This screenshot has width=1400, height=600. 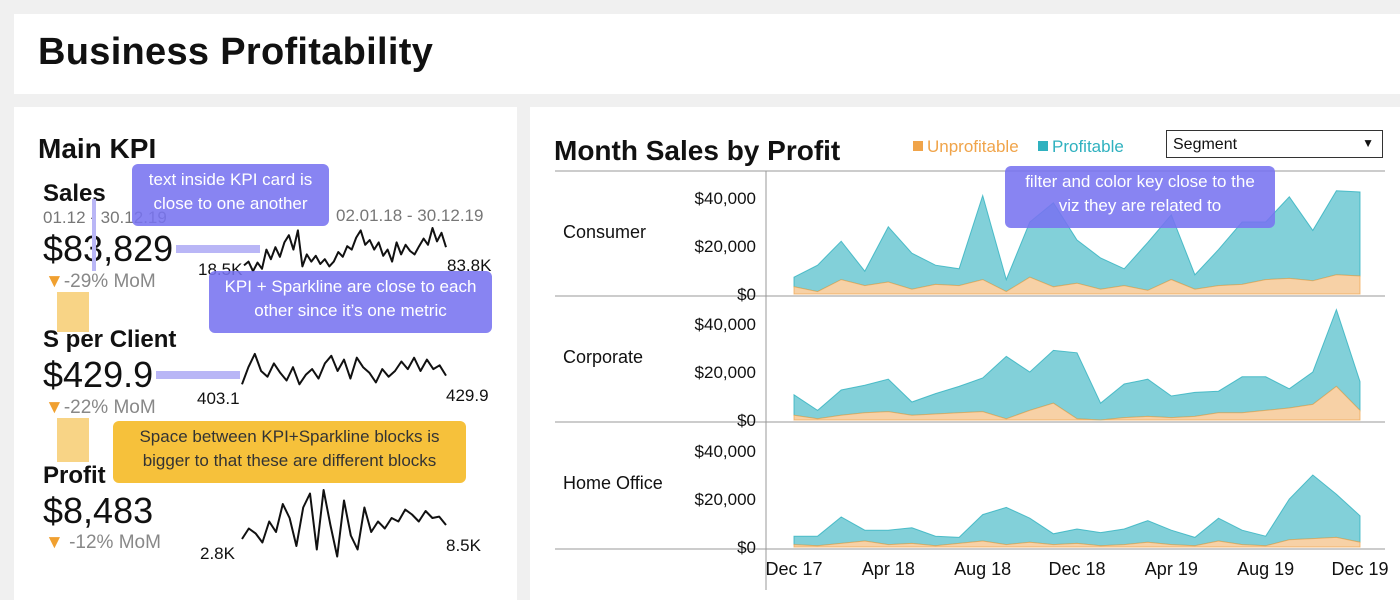 What do you see at coordinates (973, 146) in the screenshot?
I see `legend-label-unprofitable: Unprofitable` at bounding box center [973, 146].